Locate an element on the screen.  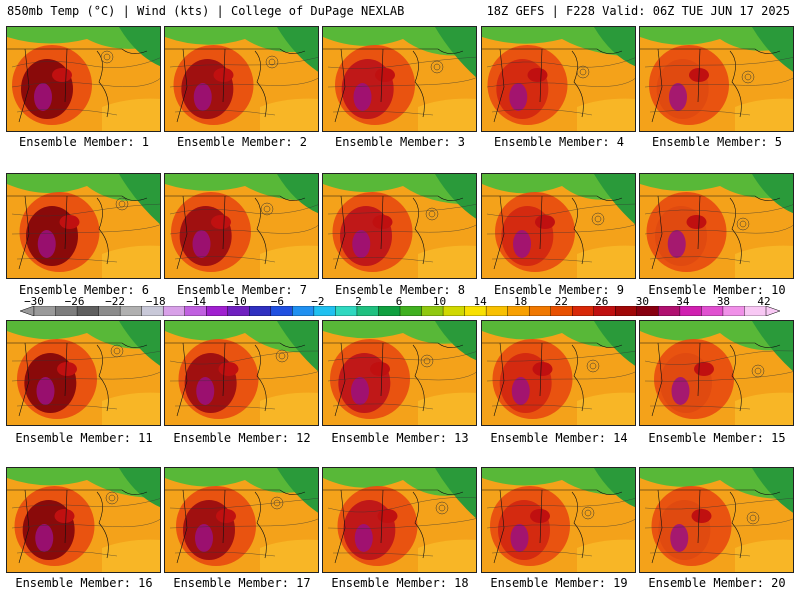
color-scale-tick-label: 2 is located at coordinates (358, 301).